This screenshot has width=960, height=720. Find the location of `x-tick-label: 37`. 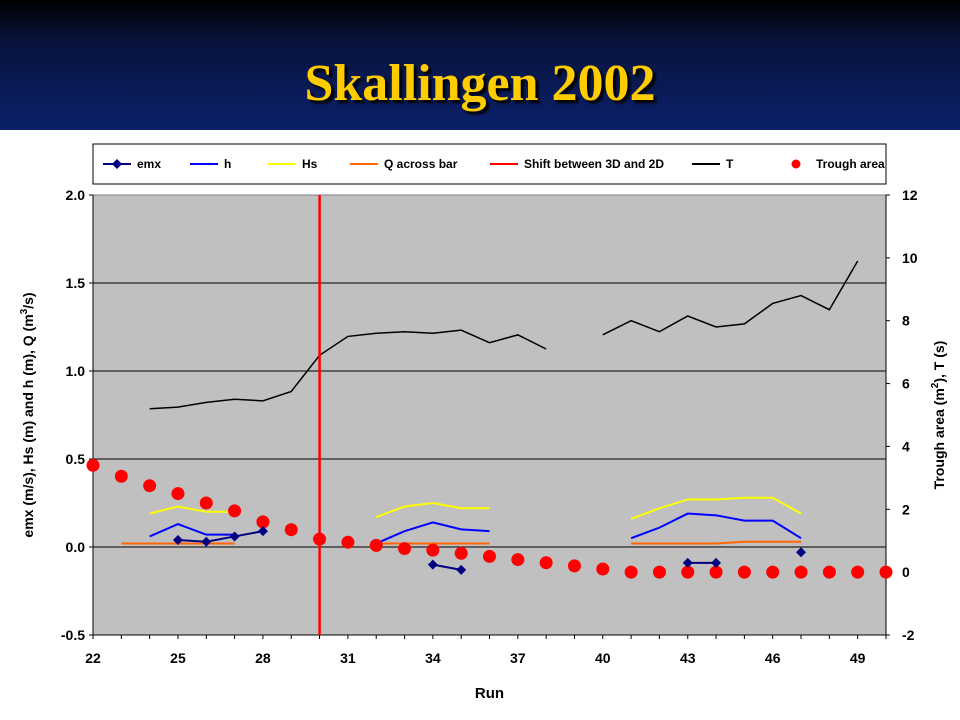

x-tick-label: 37 is located at coordinates (518, 658).